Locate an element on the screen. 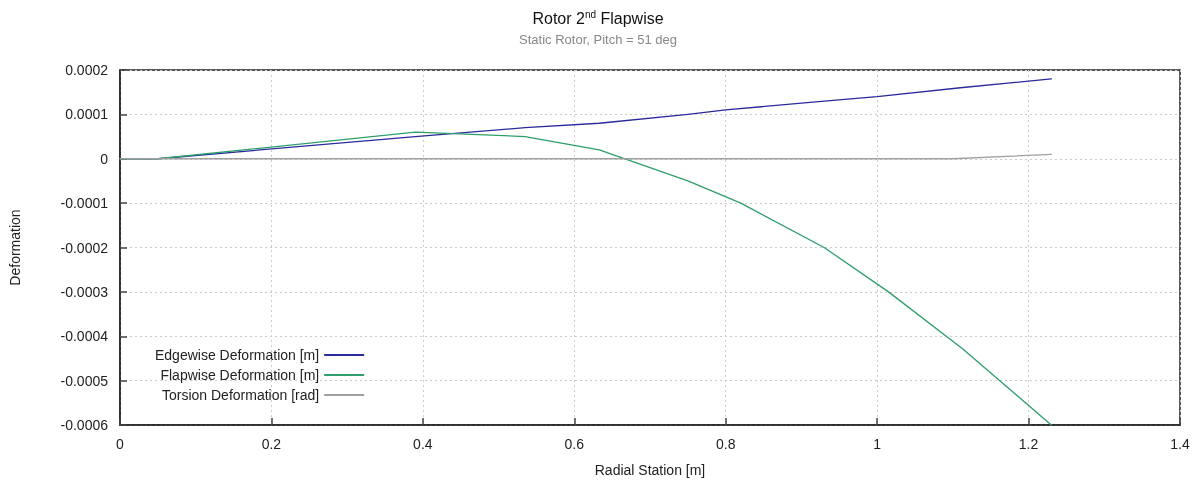  x-tick-label: 0.6 is located at coordinates (574, 444).